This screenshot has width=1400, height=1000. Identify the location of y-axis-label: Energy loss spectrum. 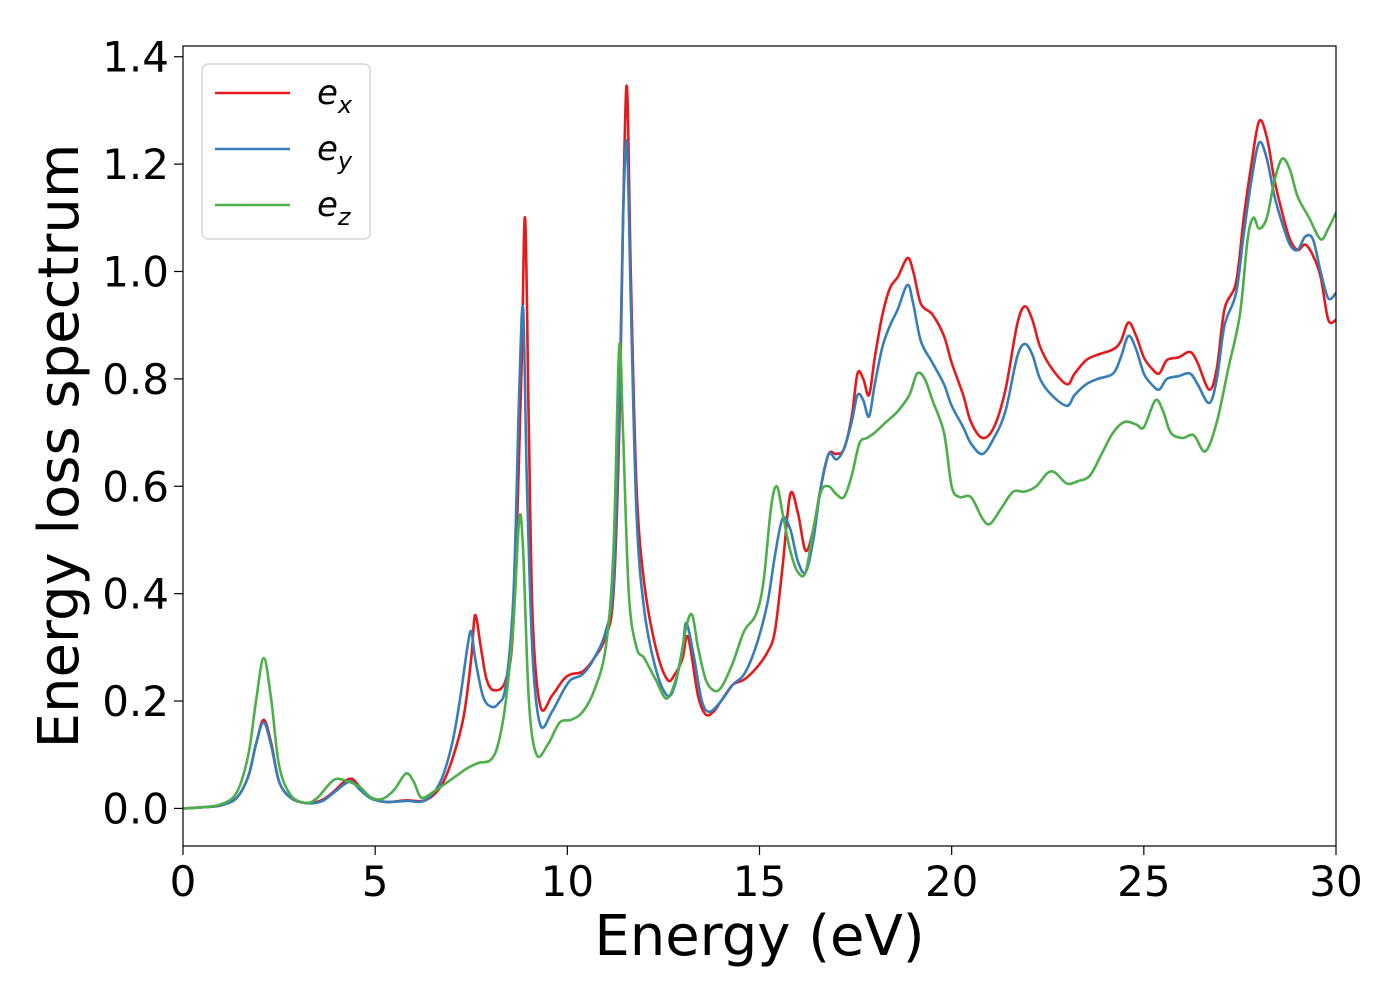
(59, 446).